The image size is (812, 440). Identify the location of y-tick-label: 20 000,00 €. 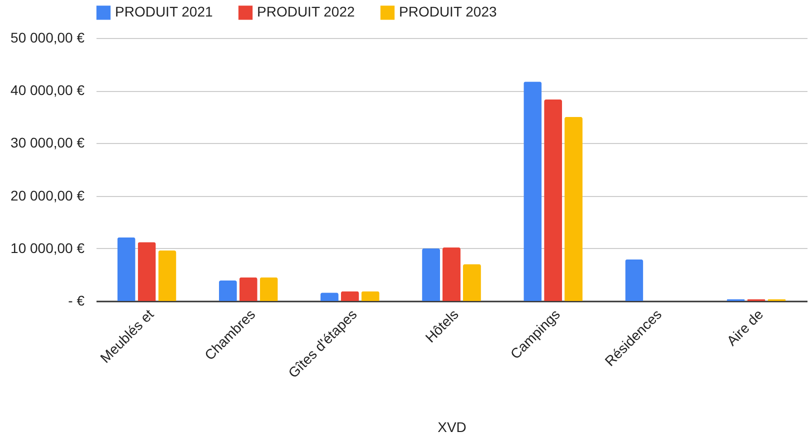
(47, 195).